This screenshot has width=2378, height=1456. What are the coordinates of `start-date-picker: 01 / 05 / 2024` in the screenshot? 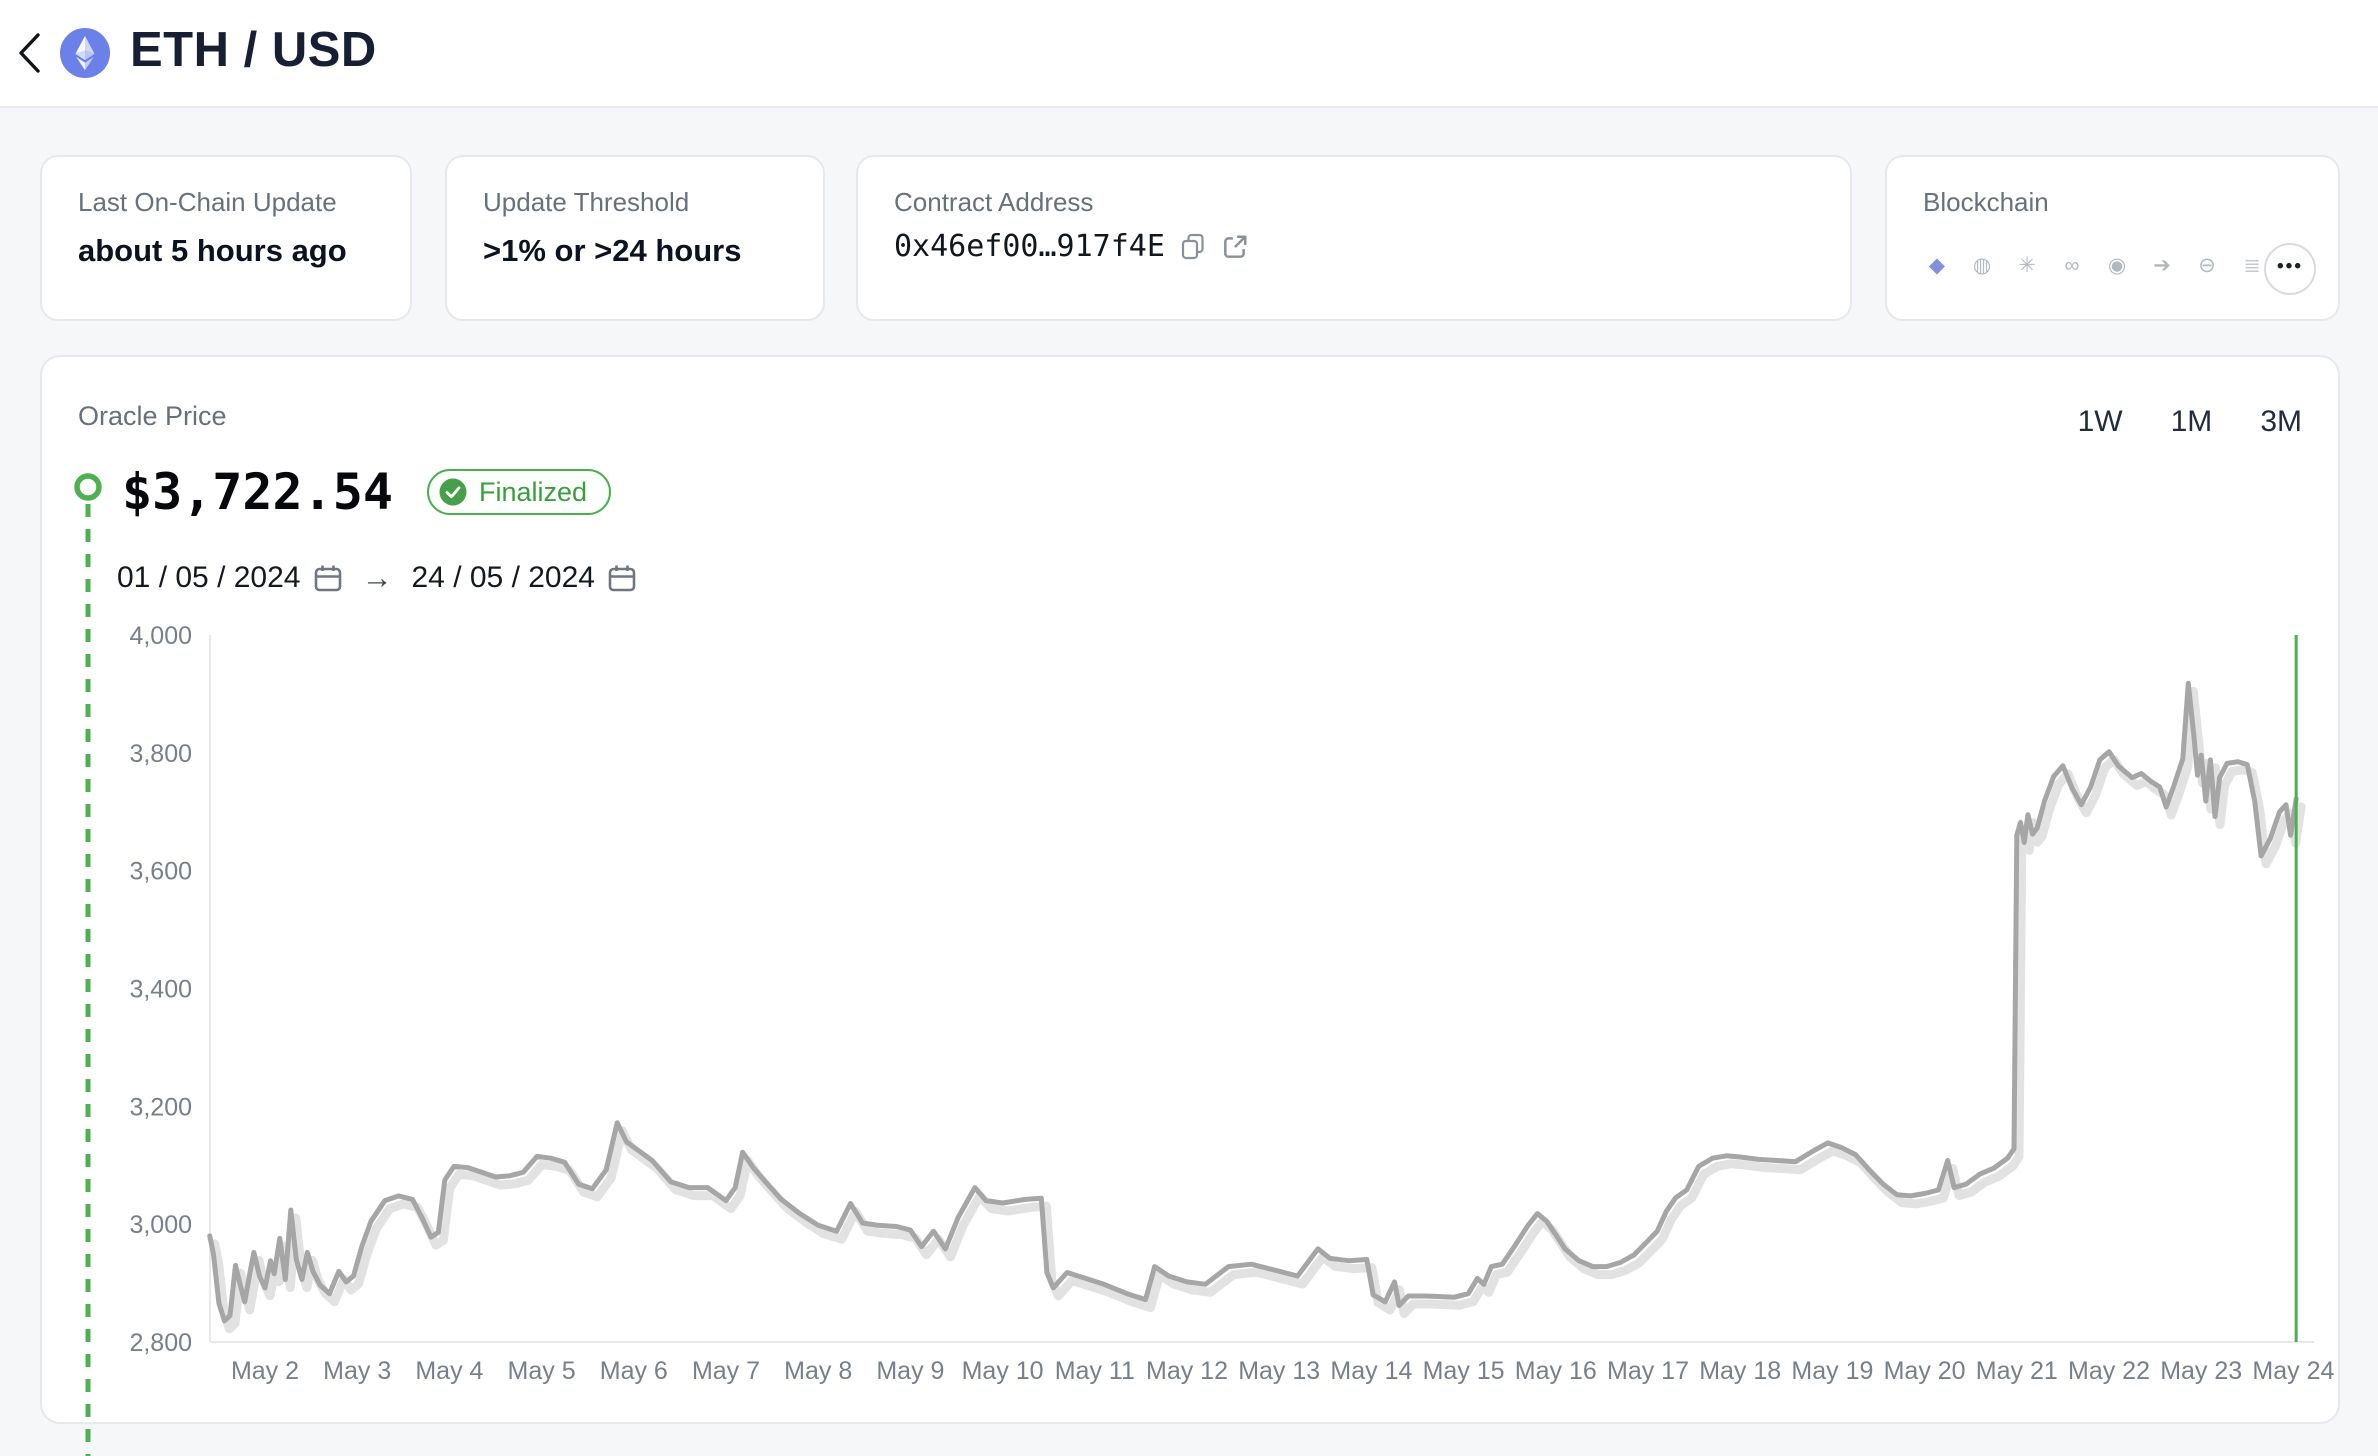 It's located at (230, 578).